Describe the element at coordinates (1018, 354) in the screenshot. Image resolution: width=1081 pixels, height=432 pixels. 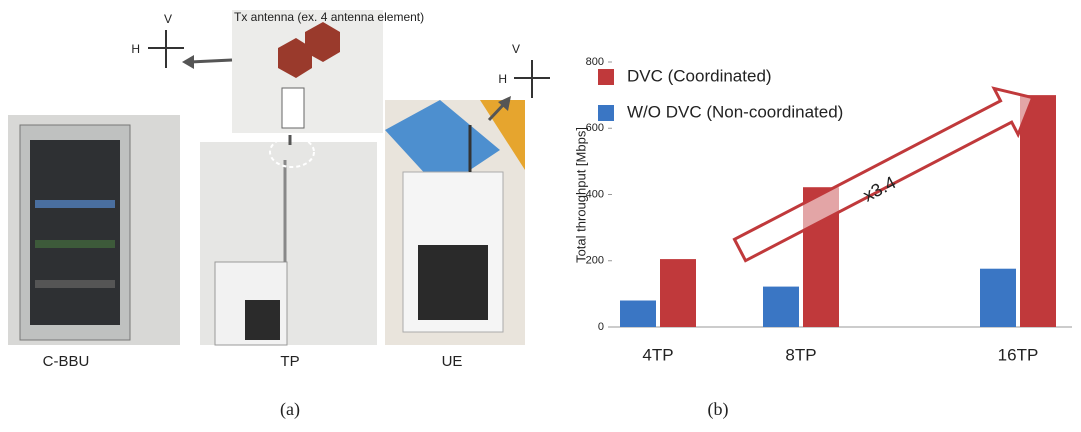
I see `x-tick-label: 16TP` at that location.